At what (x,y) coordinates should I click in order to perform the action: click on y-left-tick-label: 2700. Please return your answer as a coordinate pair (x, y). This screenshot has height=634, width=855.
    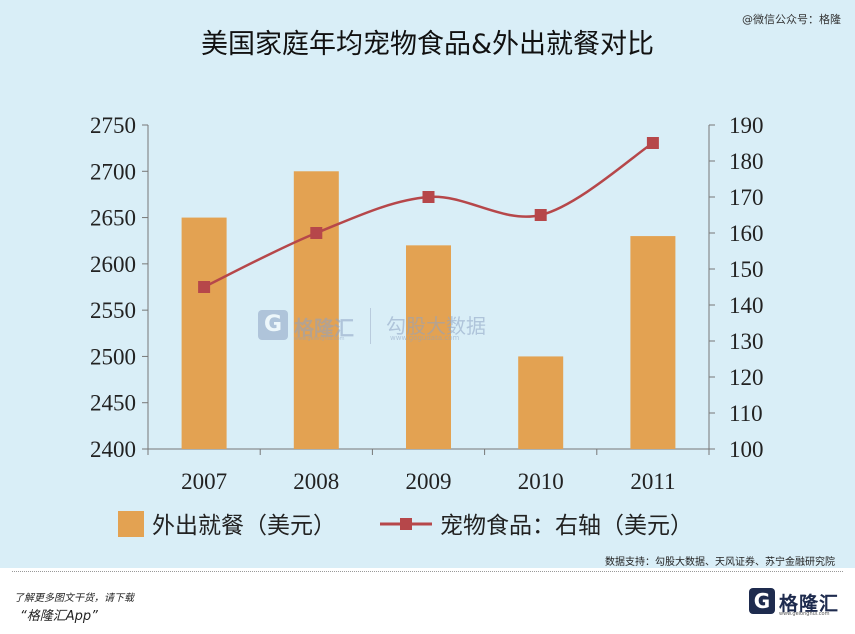
    Looking at the image, I should click on (113, 171).